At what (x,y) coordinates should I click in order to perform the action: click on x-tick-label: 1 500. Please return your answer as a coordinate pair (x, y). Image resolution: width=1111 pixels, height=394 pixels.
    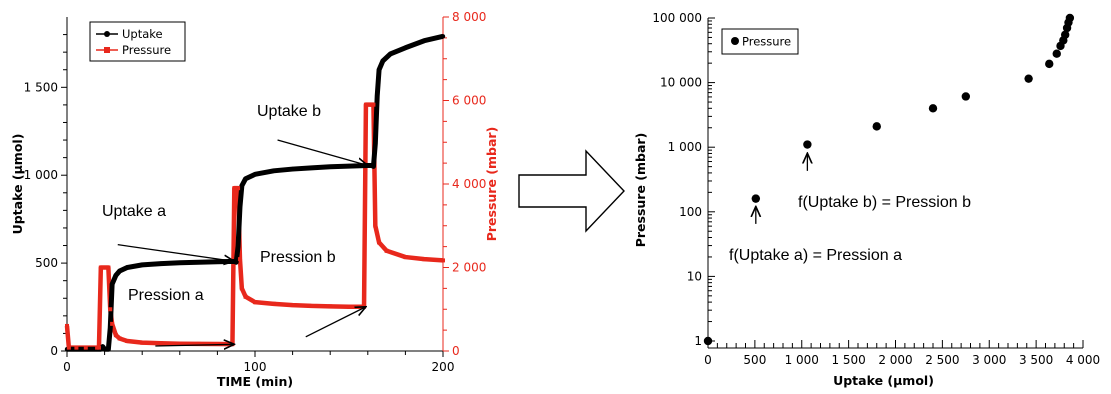
    Looking at the image, I should click on (848, 360).